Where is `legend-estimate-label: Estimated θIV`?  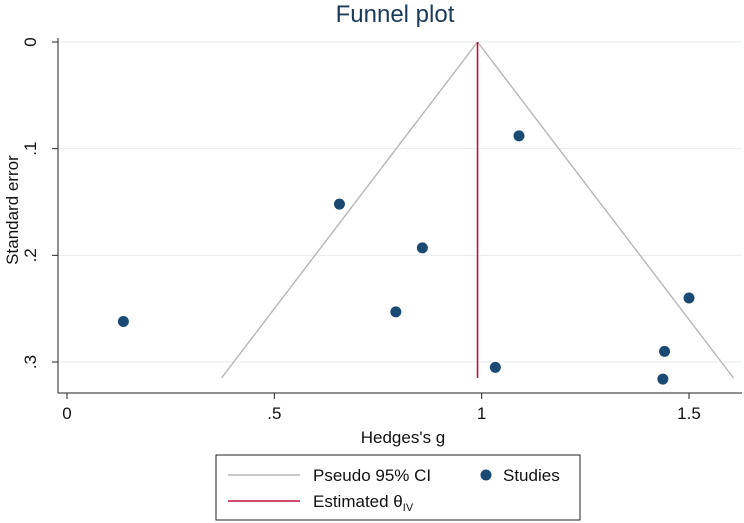 legend-estimate-label: Estimated θIV is located at coordinates (363, 503).